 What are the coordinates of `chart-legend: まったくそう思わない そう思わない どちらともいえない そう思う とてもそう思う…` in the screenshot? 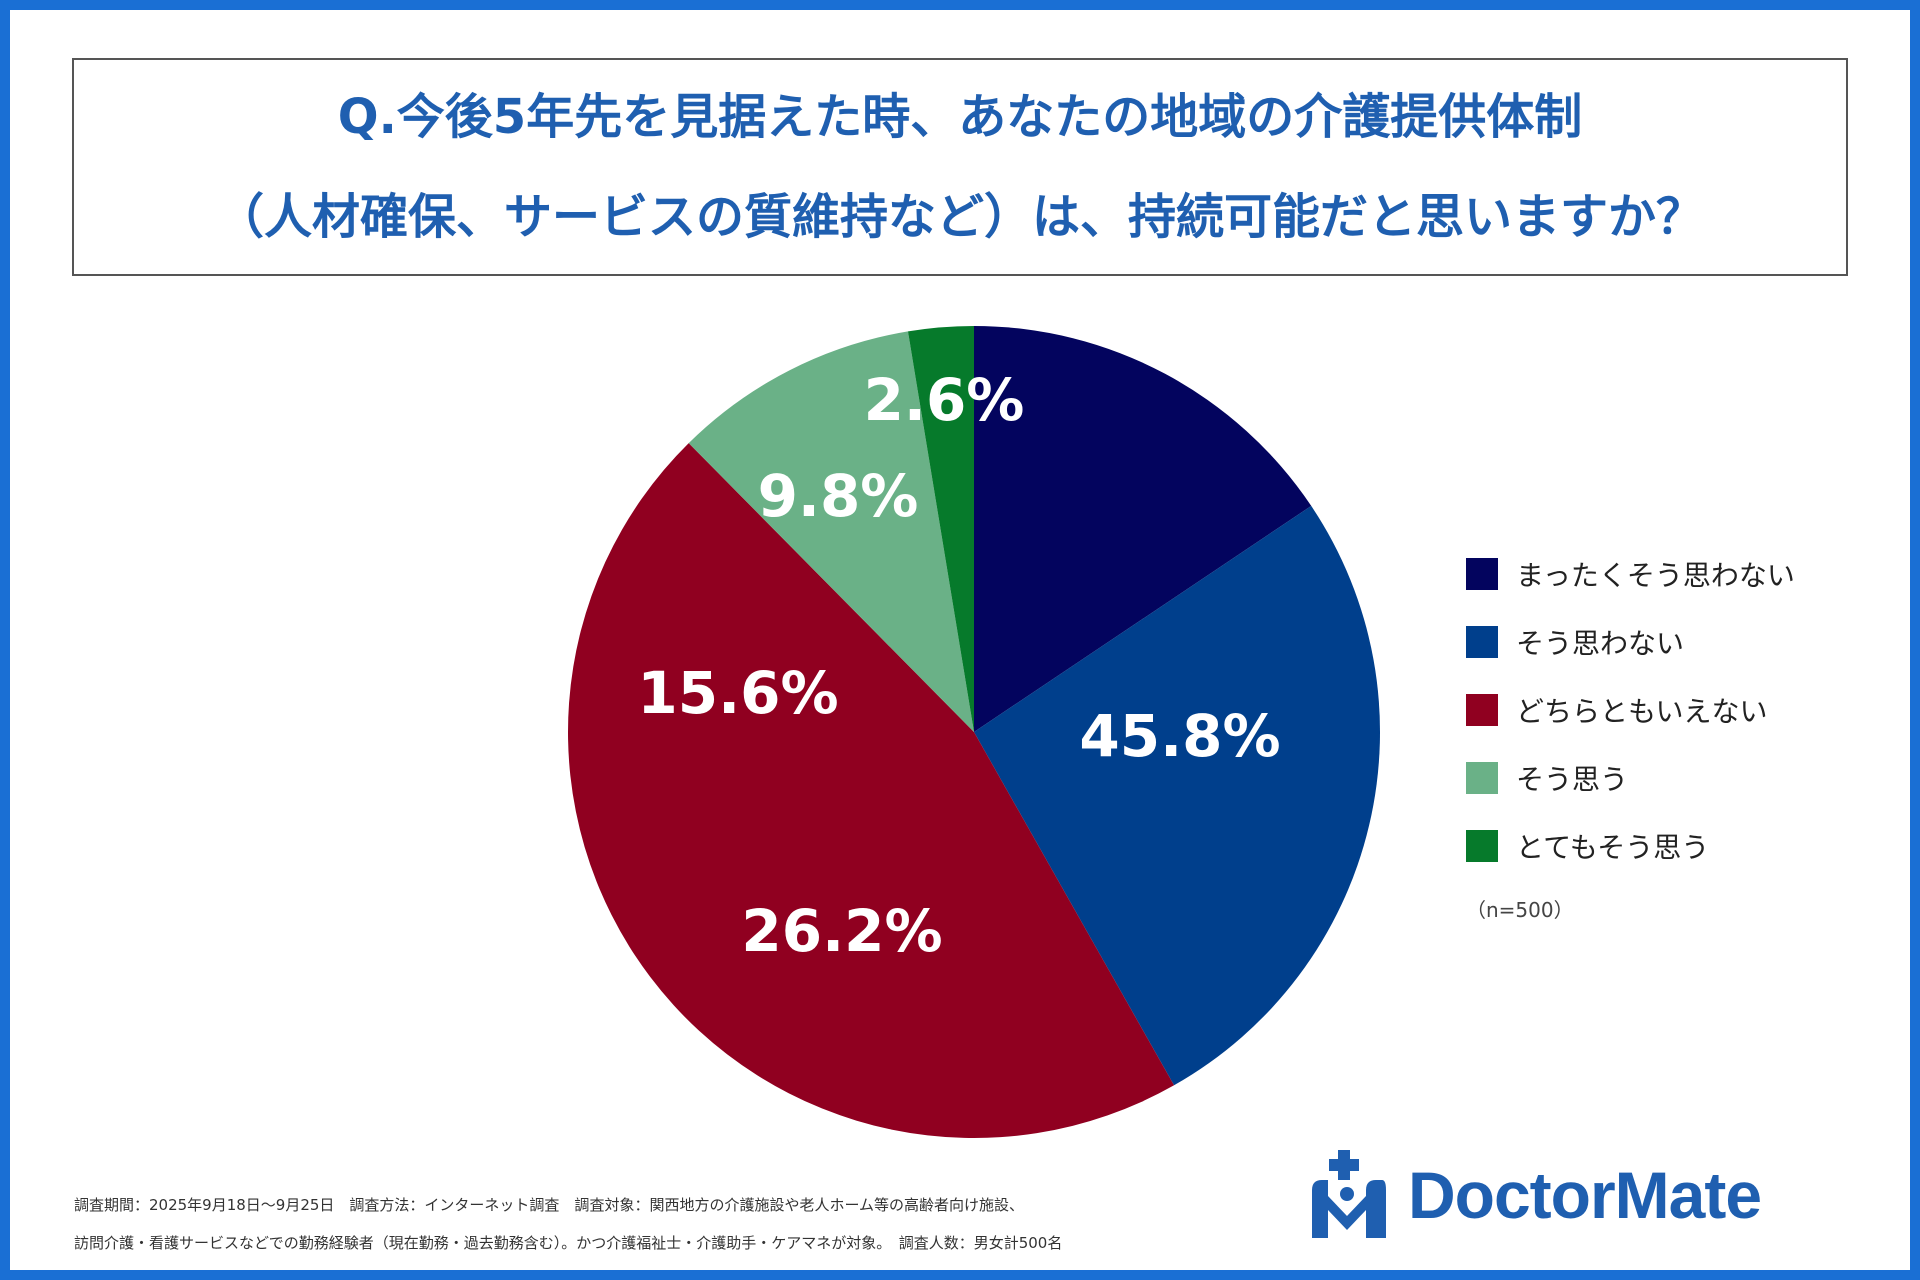 It's located at (1630, 731).